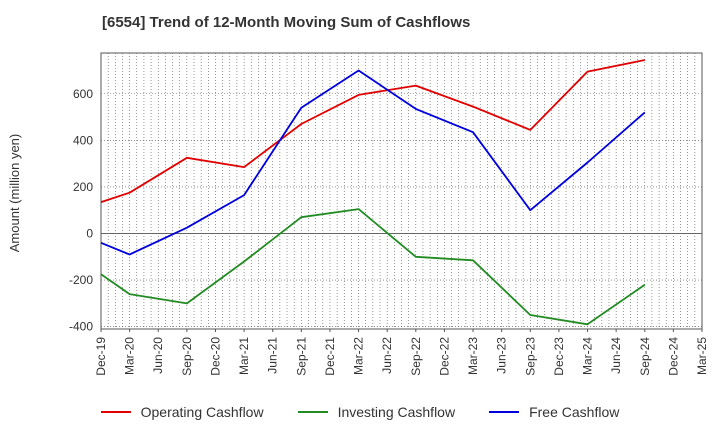  What do you see at coordinates (312, 412) in the screenshot?
I see `legend-swatch-investing` at bounding box center [312, 412].